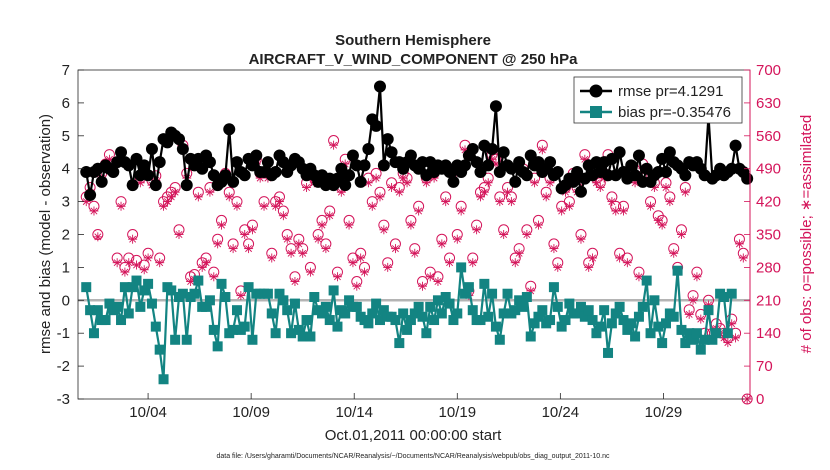 This screenshot has width=830, height=470. Describe the element at coordinates (66, 103) in the screenshot. I see `y-tick-label: 6` at that location.